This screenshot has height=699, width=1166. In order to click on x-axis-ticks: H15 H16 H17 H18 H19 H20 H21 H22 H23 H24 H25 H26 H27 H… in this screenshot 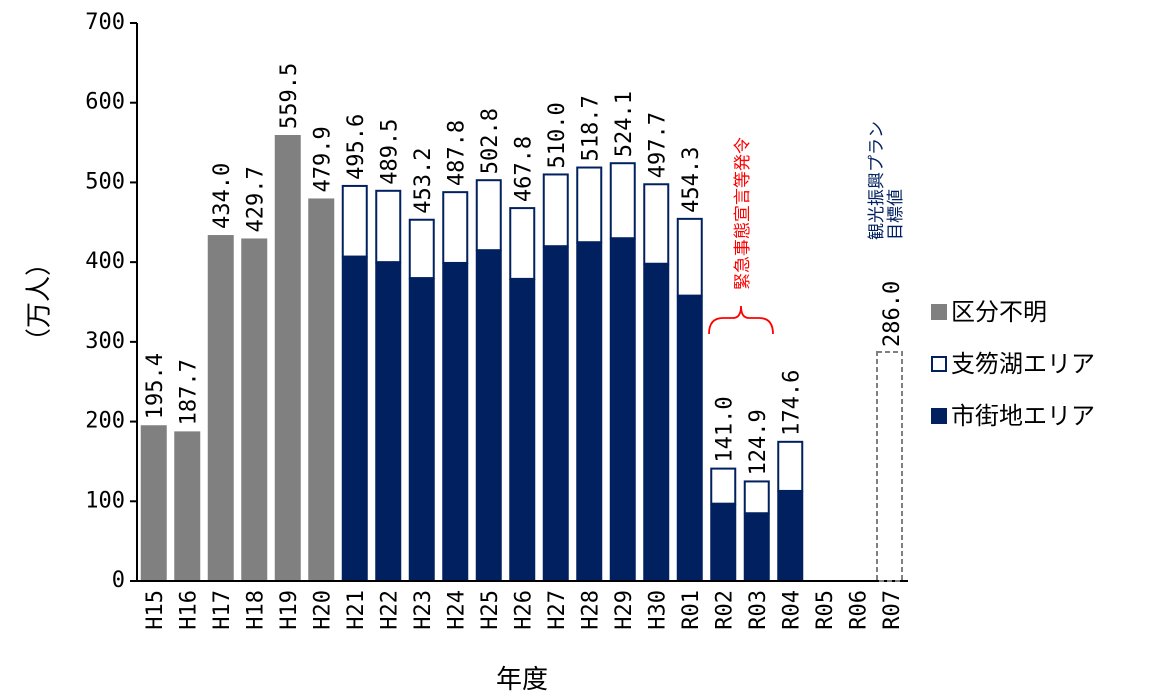, I will do `click(524, 610)`.